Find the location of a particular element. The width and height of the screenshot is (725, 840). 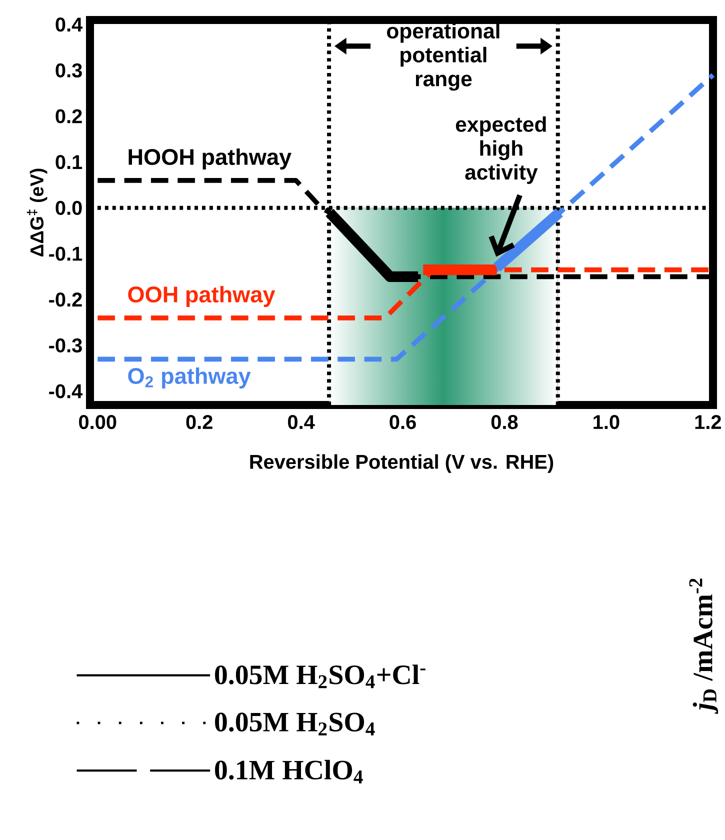

series-label: HOOH pathway is located at coordinates (210, 159).